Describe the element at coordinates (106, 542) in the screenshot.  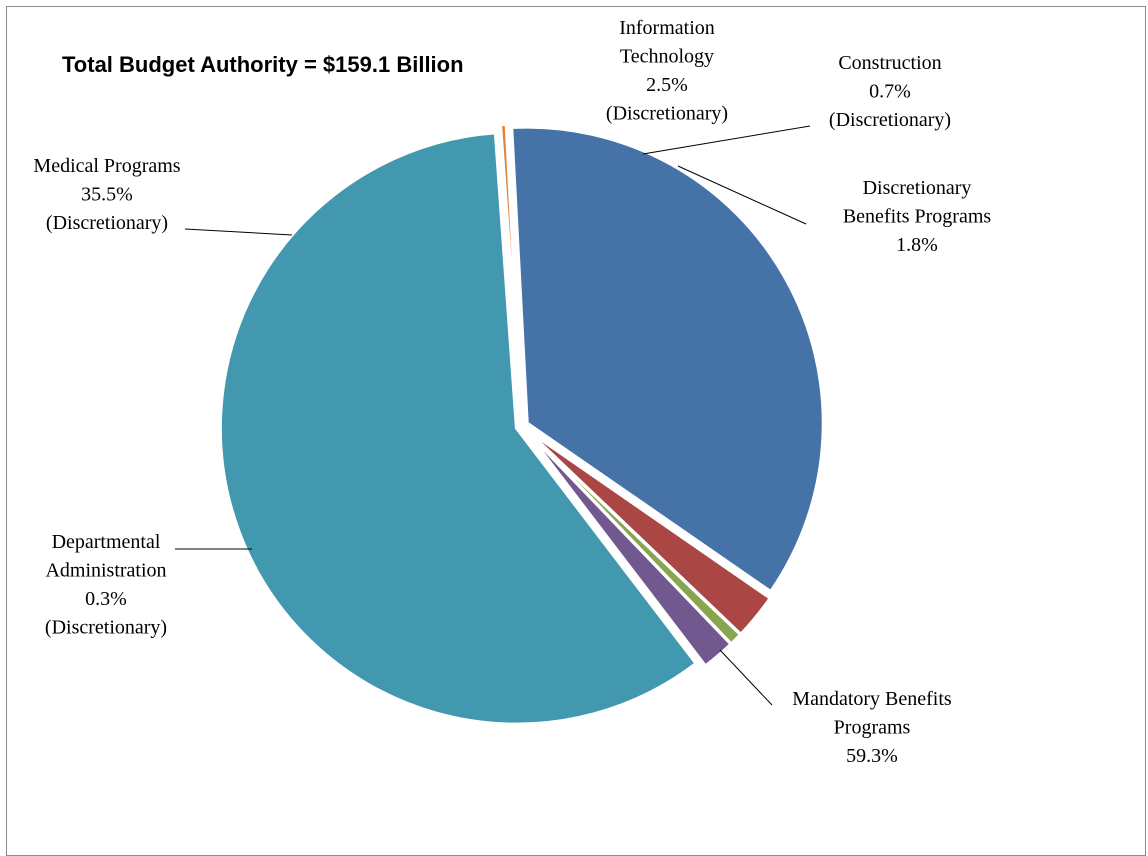
I see `slice-label-line: Departmental` at that location.